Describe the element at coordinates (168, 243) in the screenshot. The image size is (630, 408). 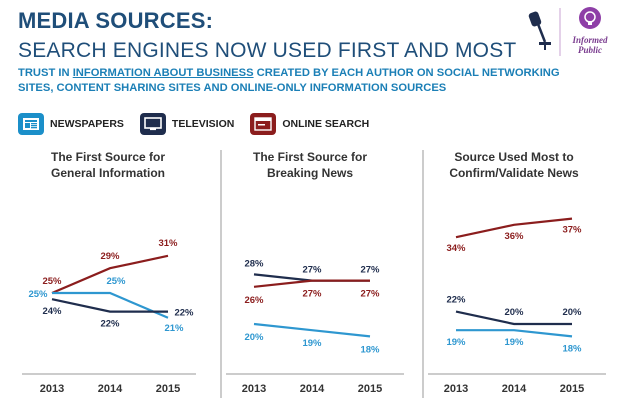
I see `data-label: 31%` at that location.